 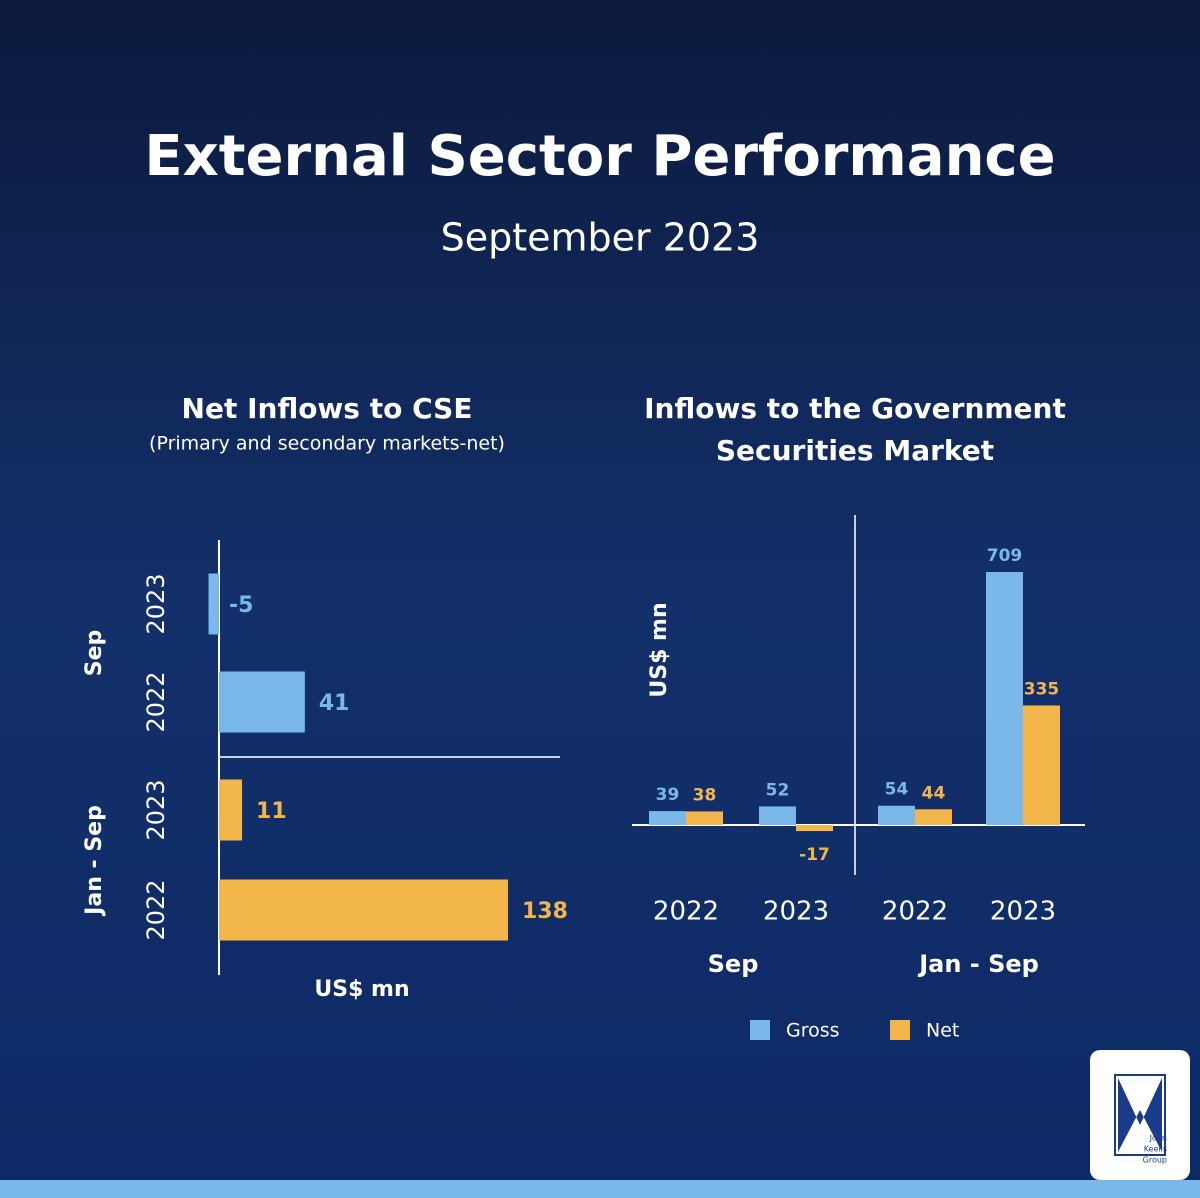 What do you see at coordinates (705, 795) in the screenshot?
I see `value-label: 38` at bounding box center [705, 795].